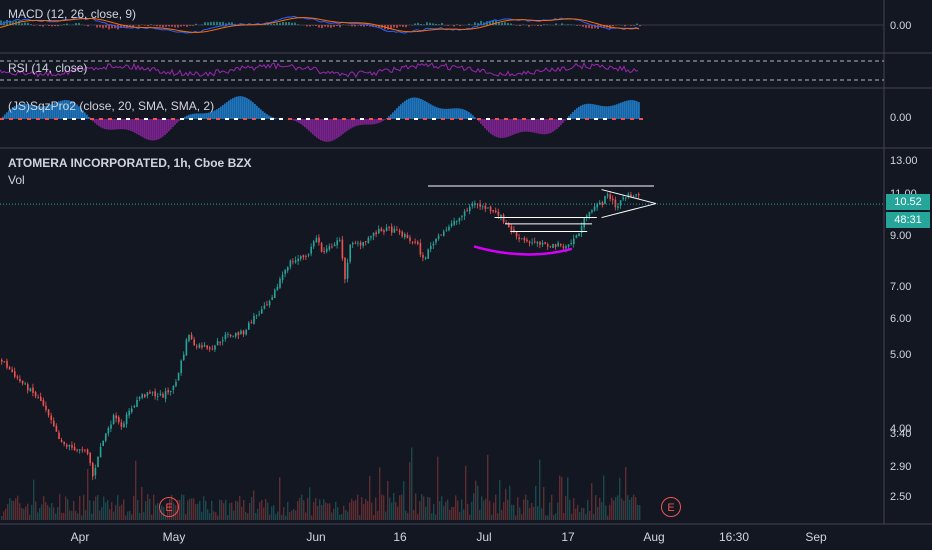 The width and height of the screenshot is (932, 550). Describe the element at coordinates (72, 14) in the screenshot. I see `macd-title: MACD (12, 26, close, 9)` at that location.